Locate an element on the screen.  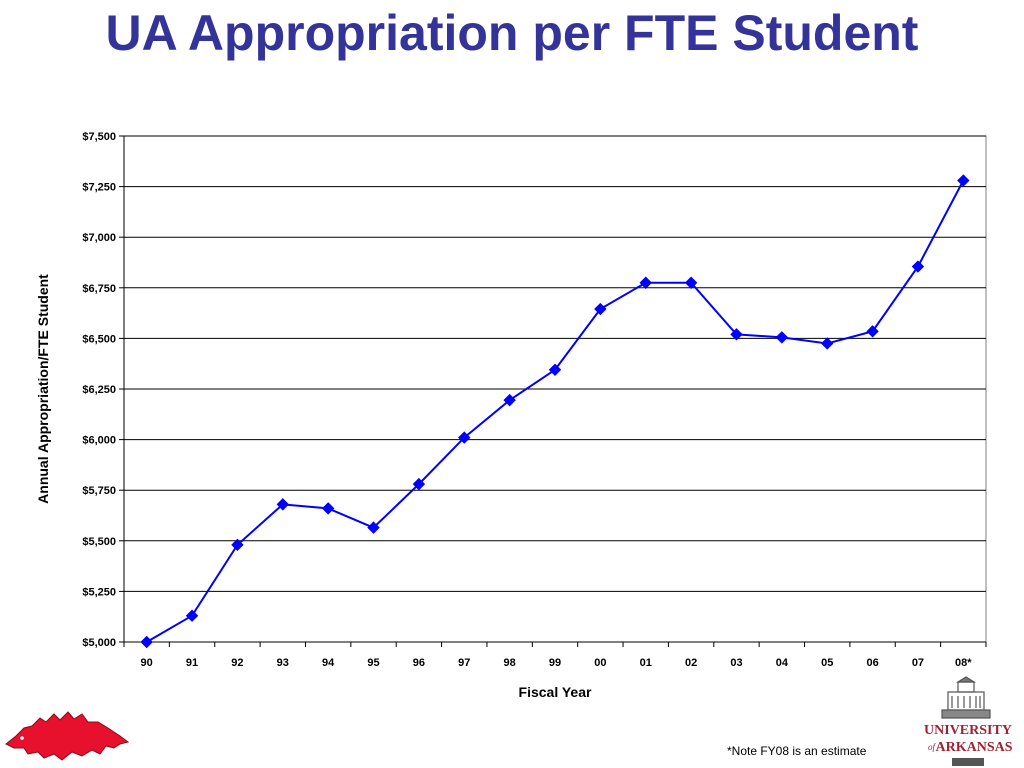
x-tick-label: 04 is located at coordinates (782, 663).